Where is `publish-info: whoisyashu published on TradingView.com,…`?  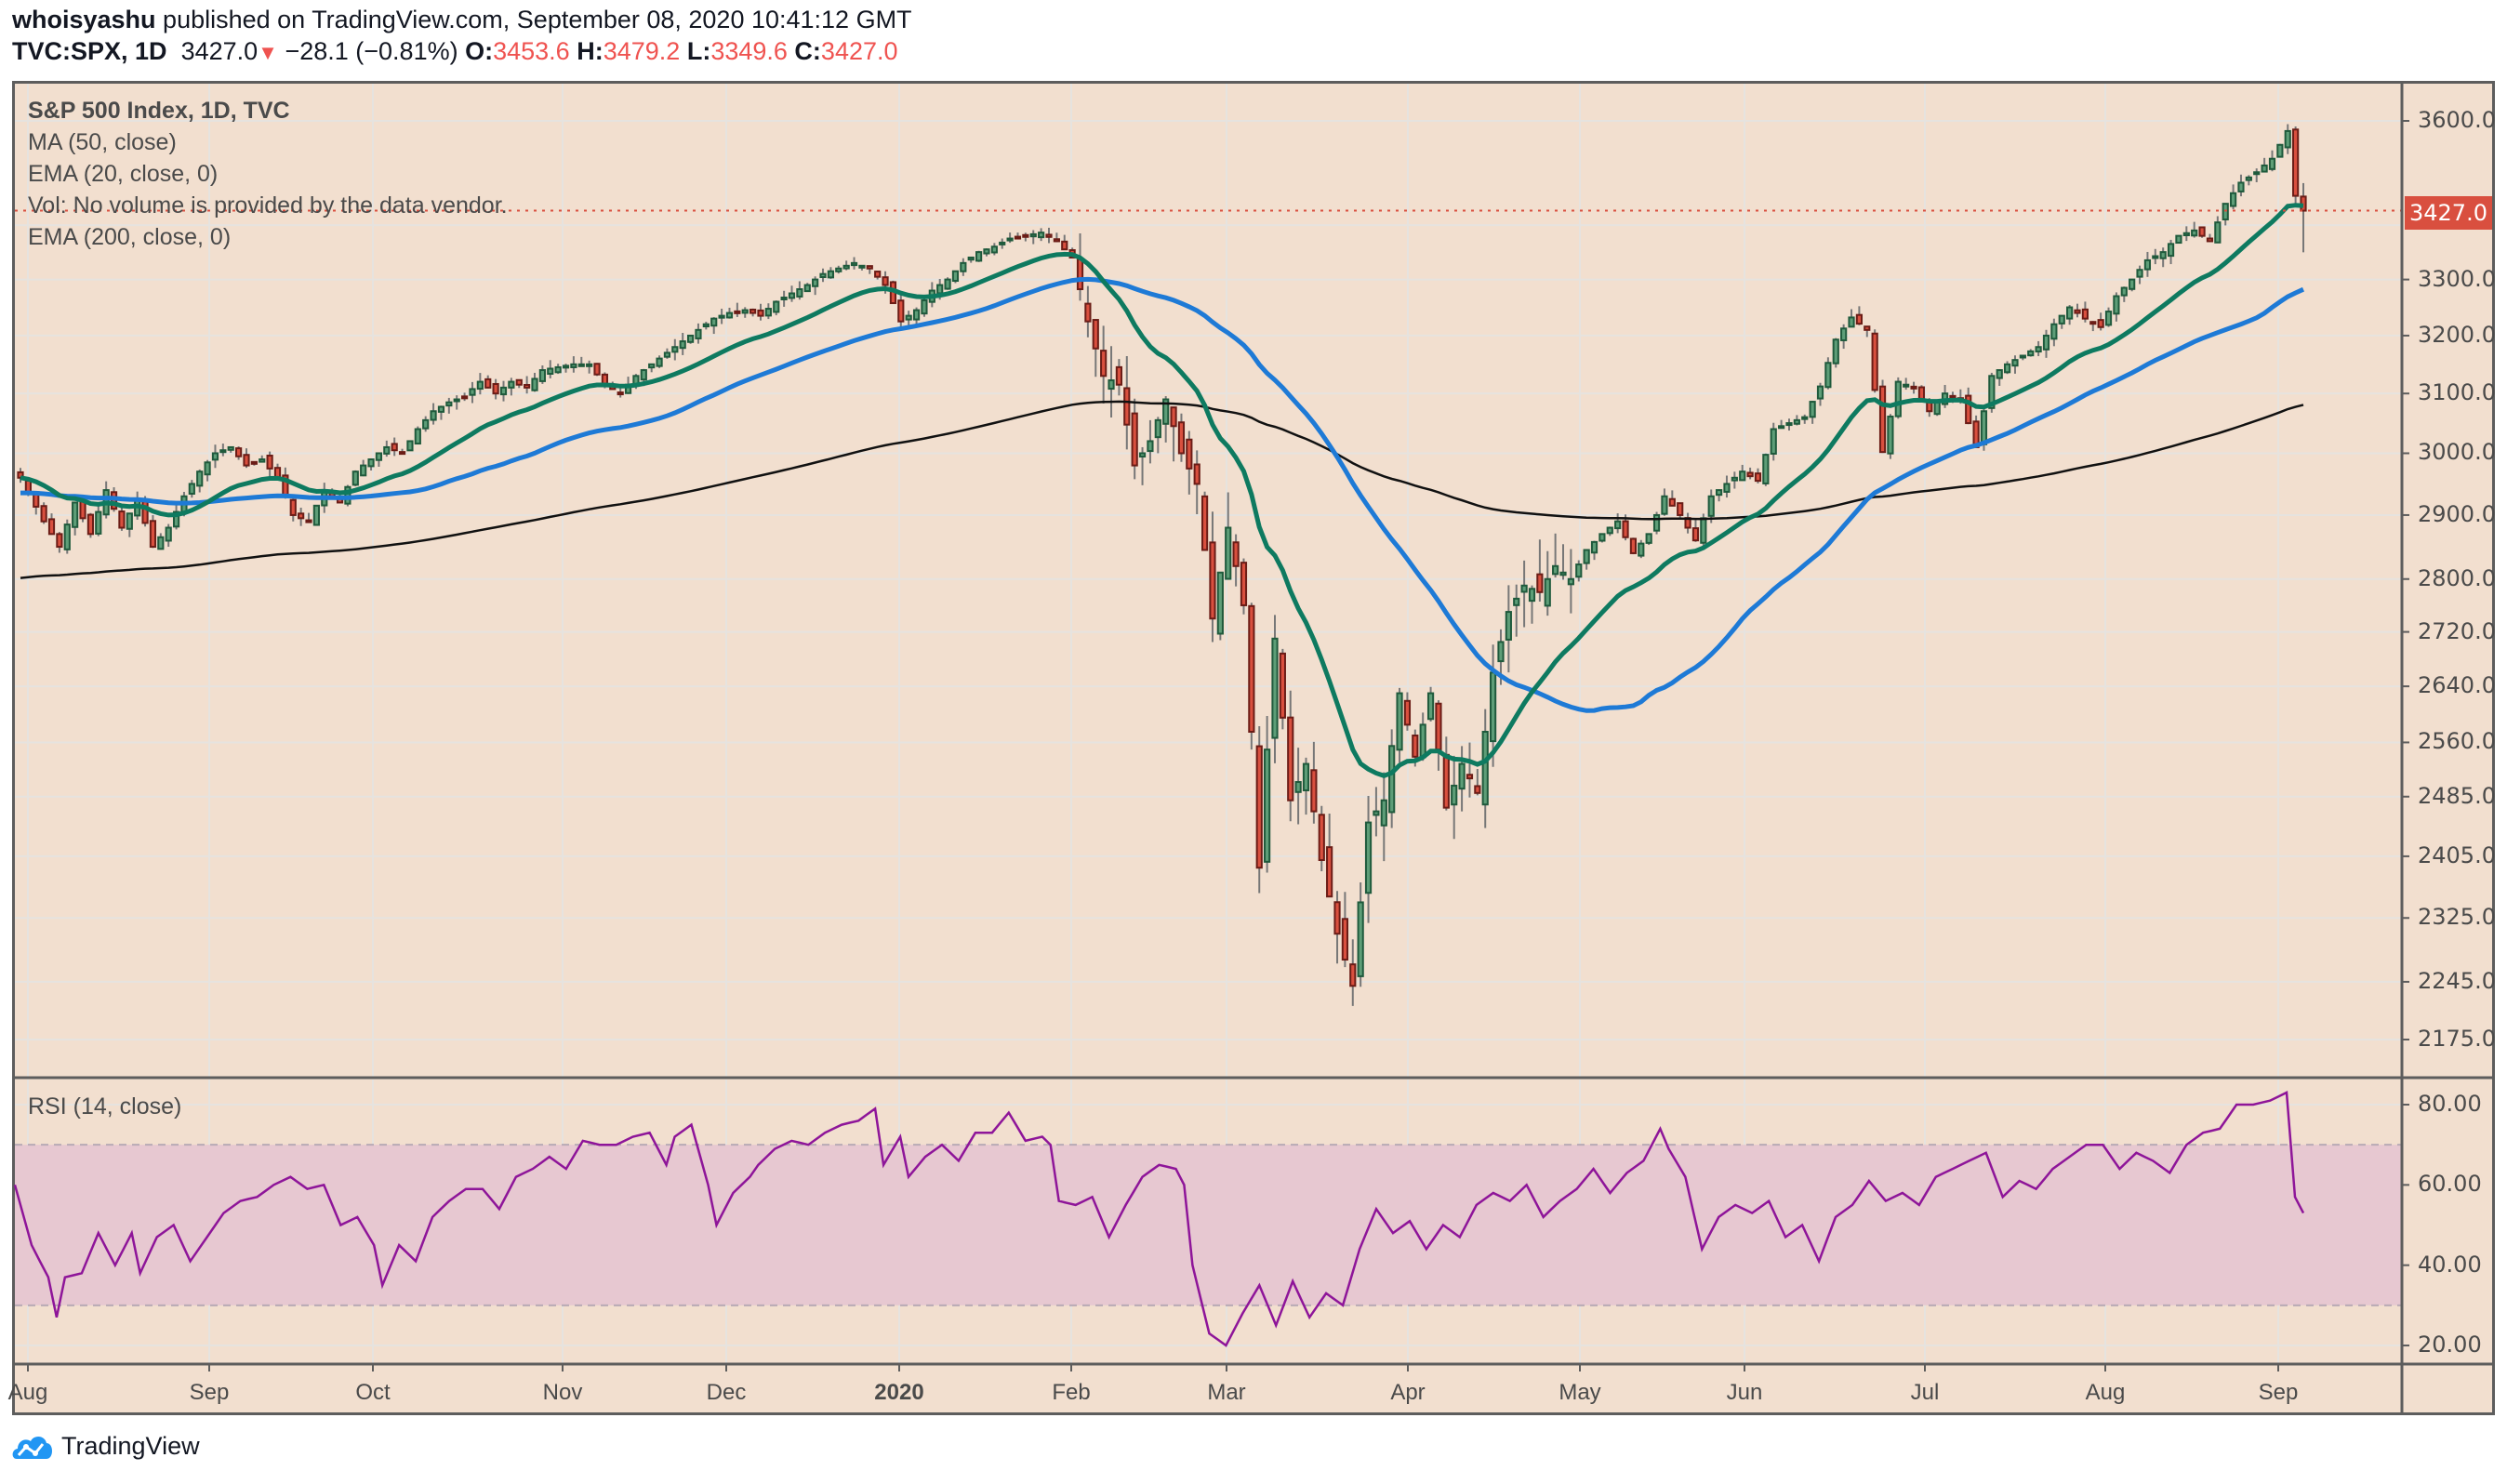
publish-info: whoisyashu published on TradingView.com,… is located at coordinates (462, 20).